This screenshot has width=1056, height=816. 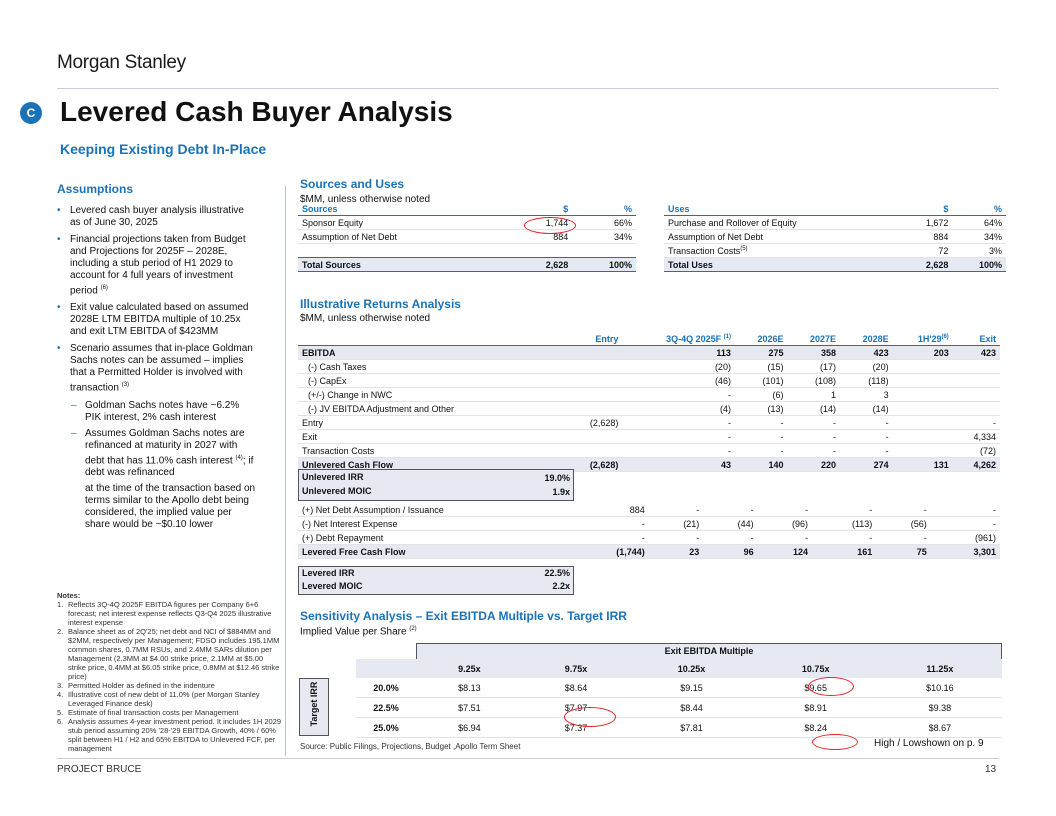 I want to click on row-value: 113, so click(x=678, y=352).